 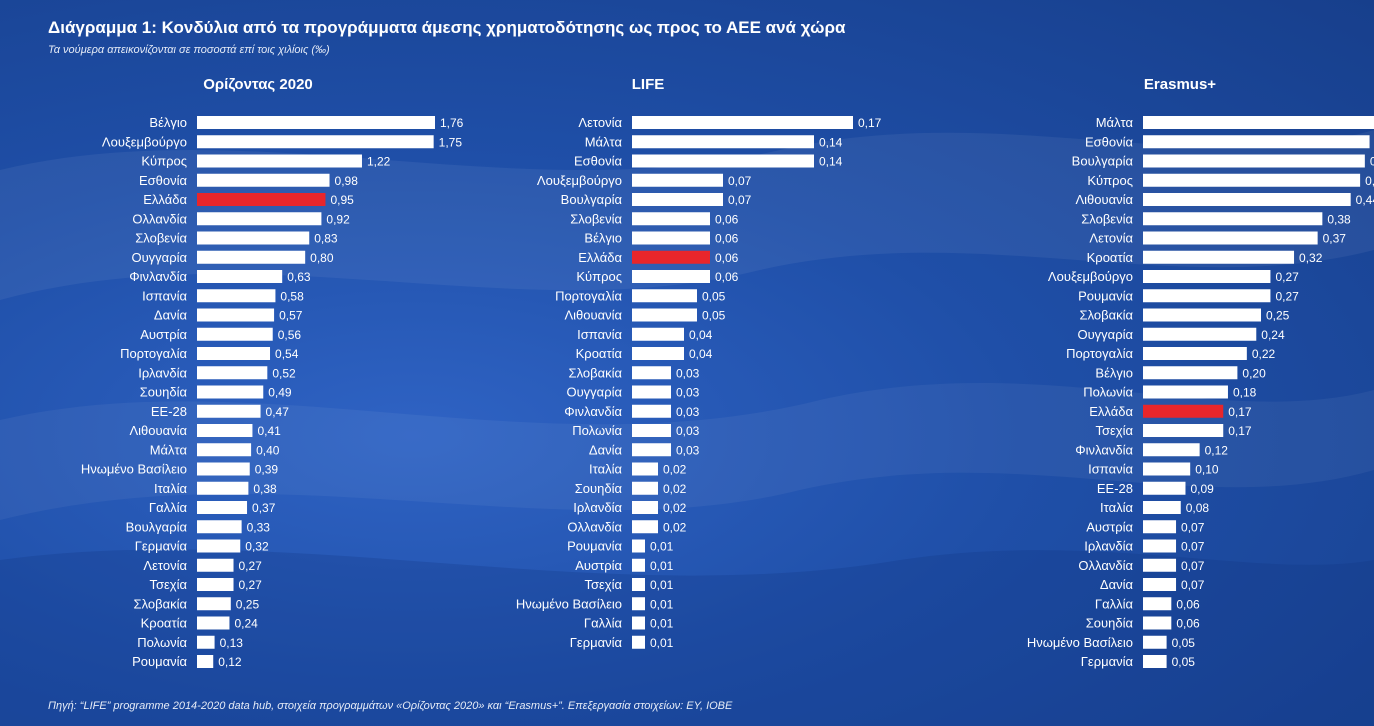 I want to click on category-label: Φινλανδία, so click(x=158, y=276).